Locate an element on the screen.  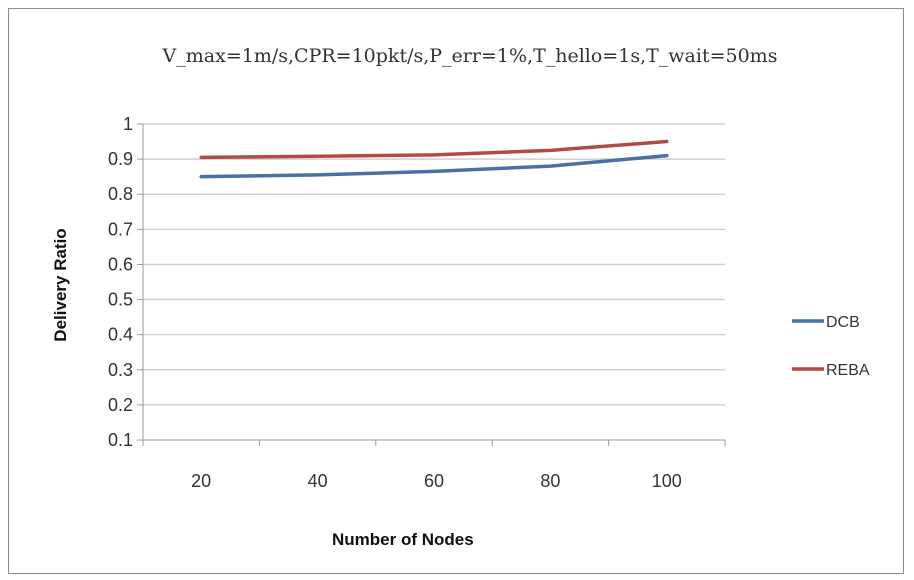
x-axis-label: Number of Nodes is located at coordinates (403, 539).